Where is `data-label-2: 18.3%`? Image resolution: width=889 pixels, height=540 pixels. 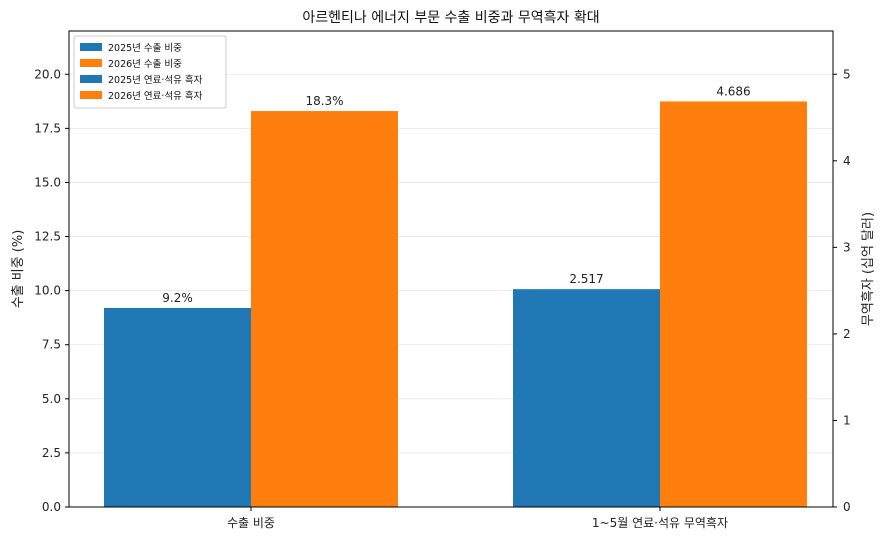
data-label-2: 18.3% is located at coordinates (324, 101).